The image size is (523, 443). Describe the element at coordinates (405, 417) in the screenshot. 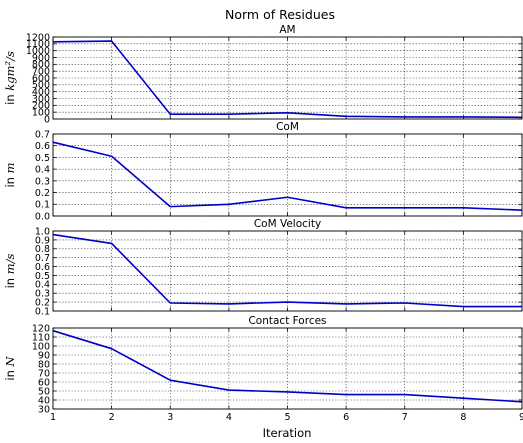

I see `x-tick-label: 7` at that location.